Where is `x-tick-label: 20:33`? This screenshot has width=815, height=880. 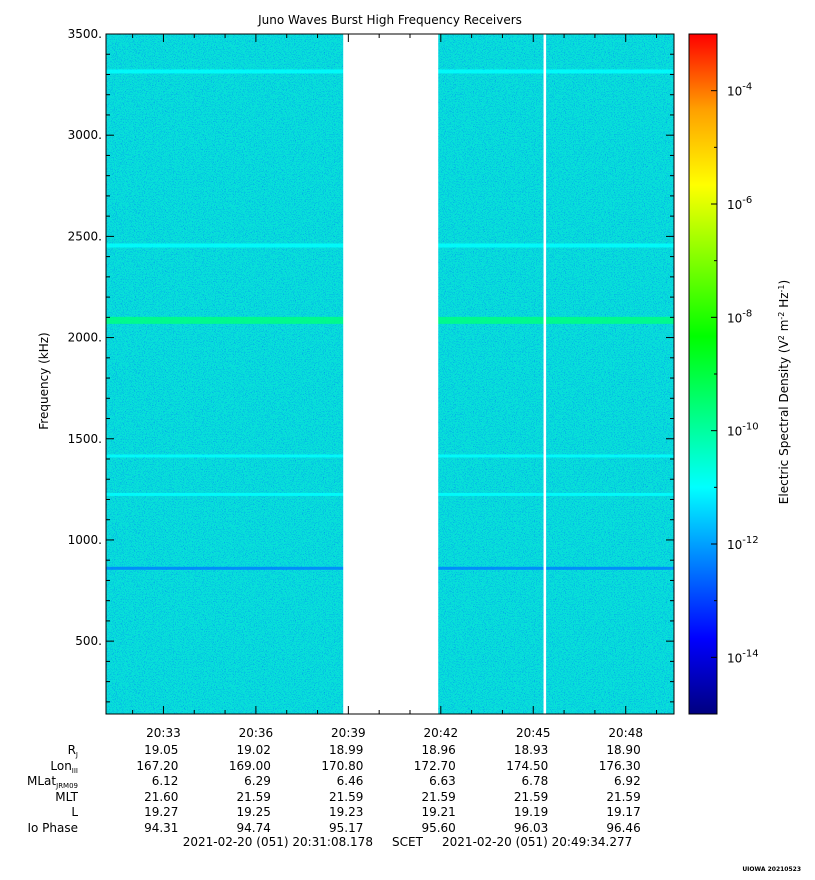 x-tick-label: 20:33 is located at coordinates (163, 733).